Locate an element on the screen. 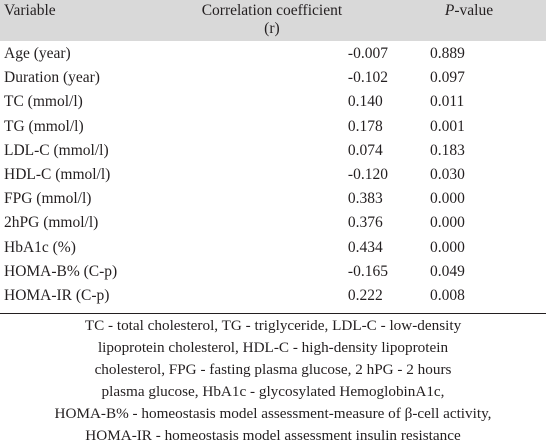 The image size is (546, 447). cell-pvalue: 0.011 is located at coordinates (468, 102).